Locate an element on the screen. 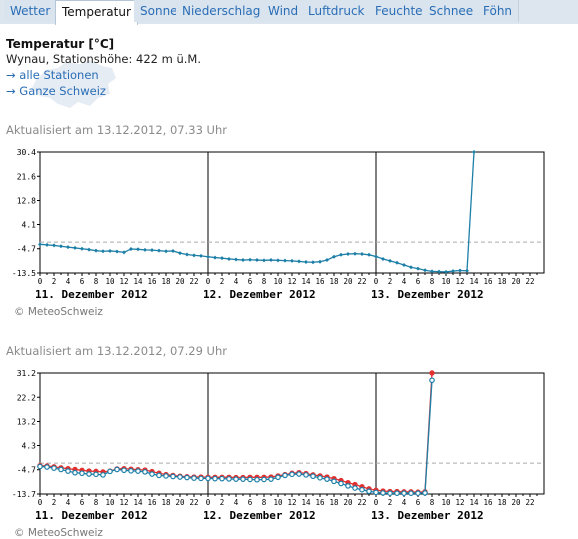 The width and height of the screenshot is (578, 539). y-tick-label: -4.7 is located at coordinates (26, 249).